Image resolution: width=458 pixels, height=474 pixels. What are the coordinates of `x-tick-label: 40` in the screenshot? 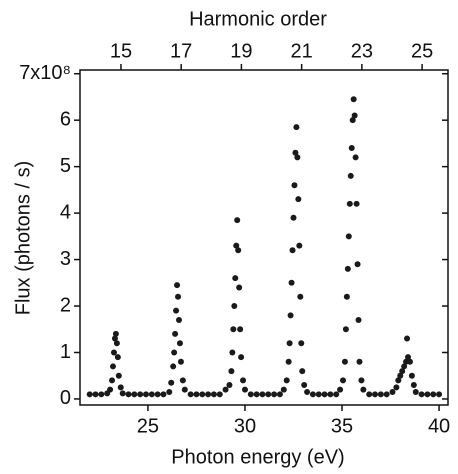 It's located at (439, 426).